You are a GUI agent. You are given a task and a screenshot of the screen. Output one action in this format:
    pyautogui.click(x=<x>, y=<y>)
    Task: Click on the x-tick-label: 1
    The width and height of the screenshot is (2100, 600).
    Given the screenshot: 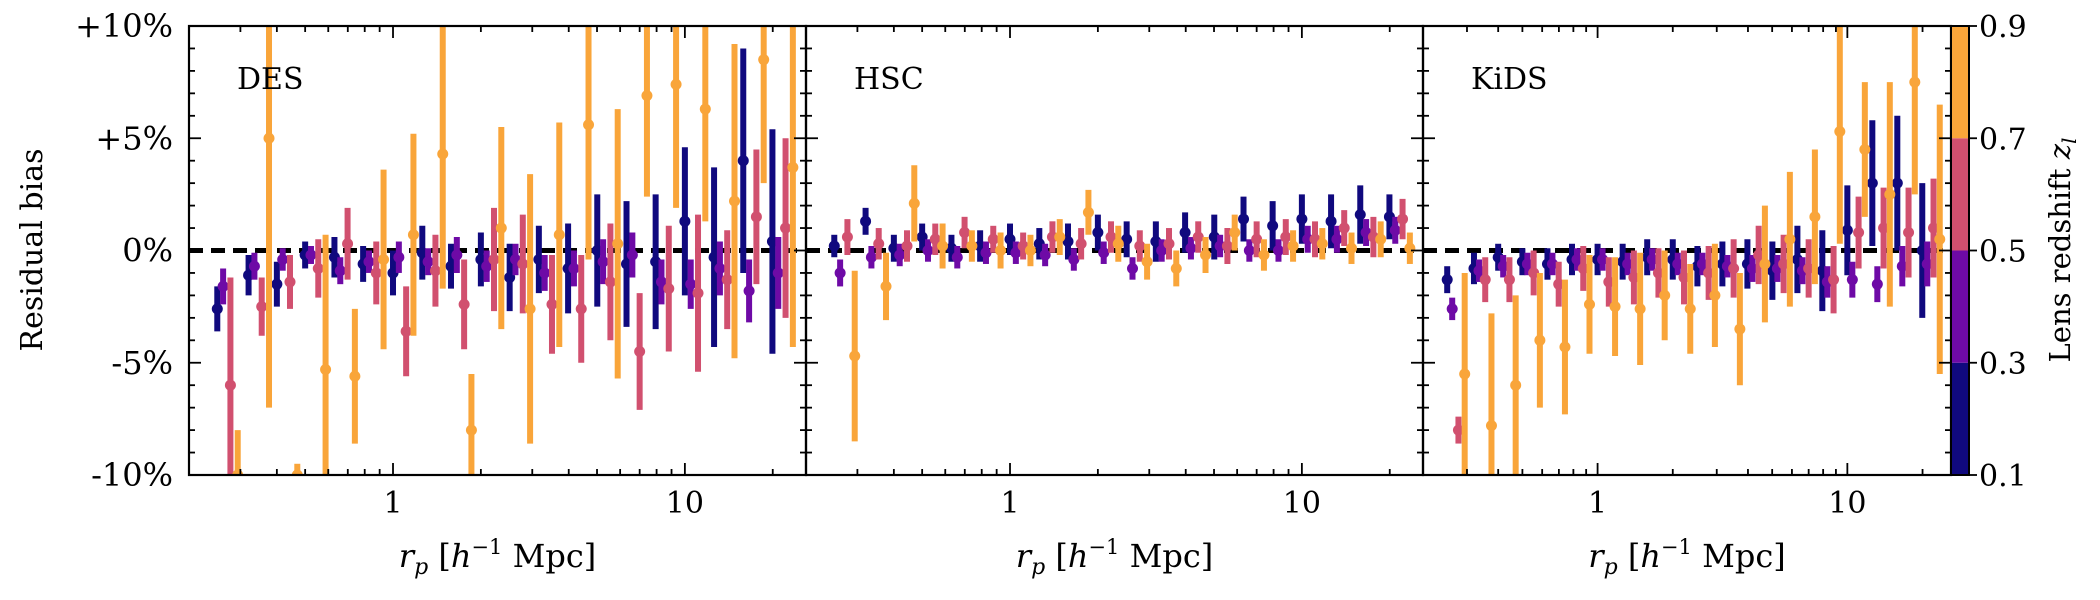 What is the action you would take?
    pyautogui.click(x=392, y=503)
    